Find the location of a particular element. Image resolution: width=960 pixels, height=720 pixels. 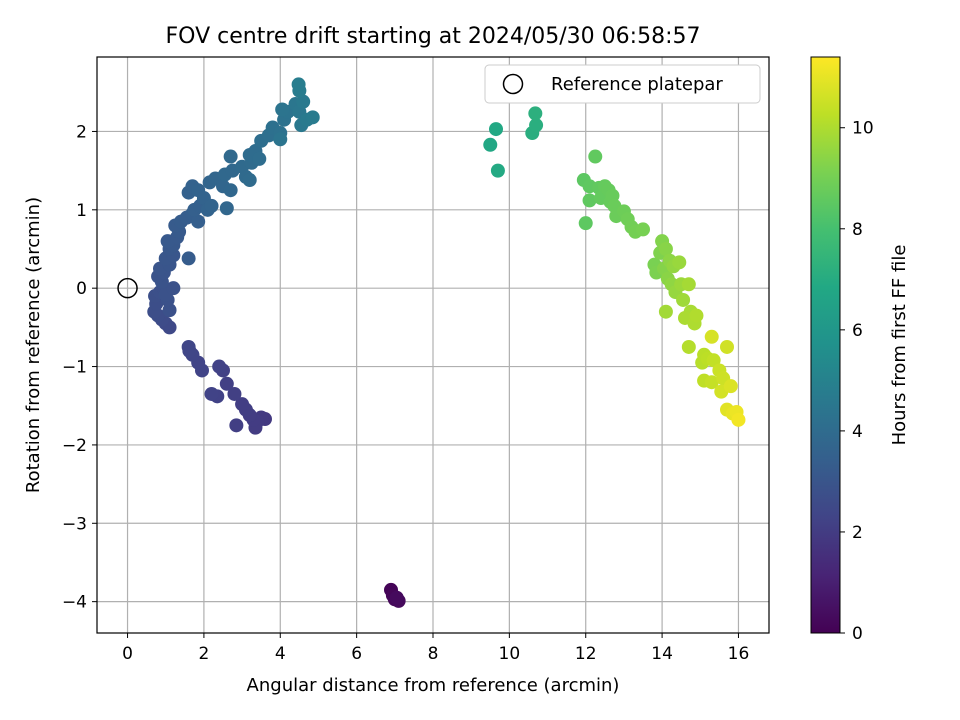

colorbar-tick-label: 0 is located at coordinates (857, 634).